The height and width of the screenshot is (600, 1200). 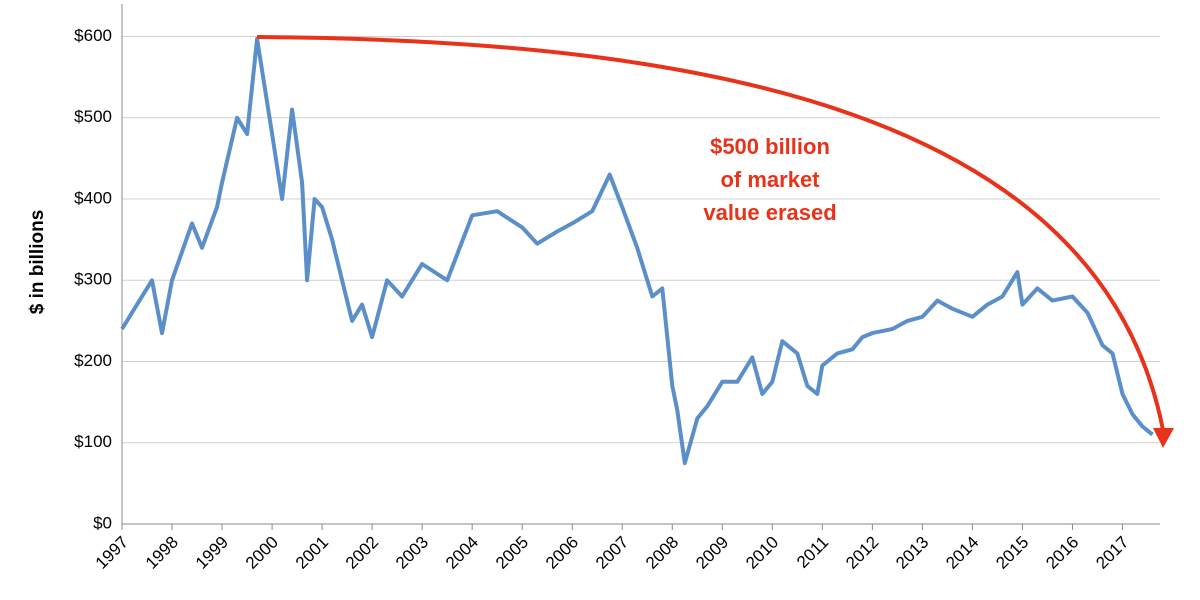 I want to click on x-tick-label: 2010, so click(x=762, y=553).